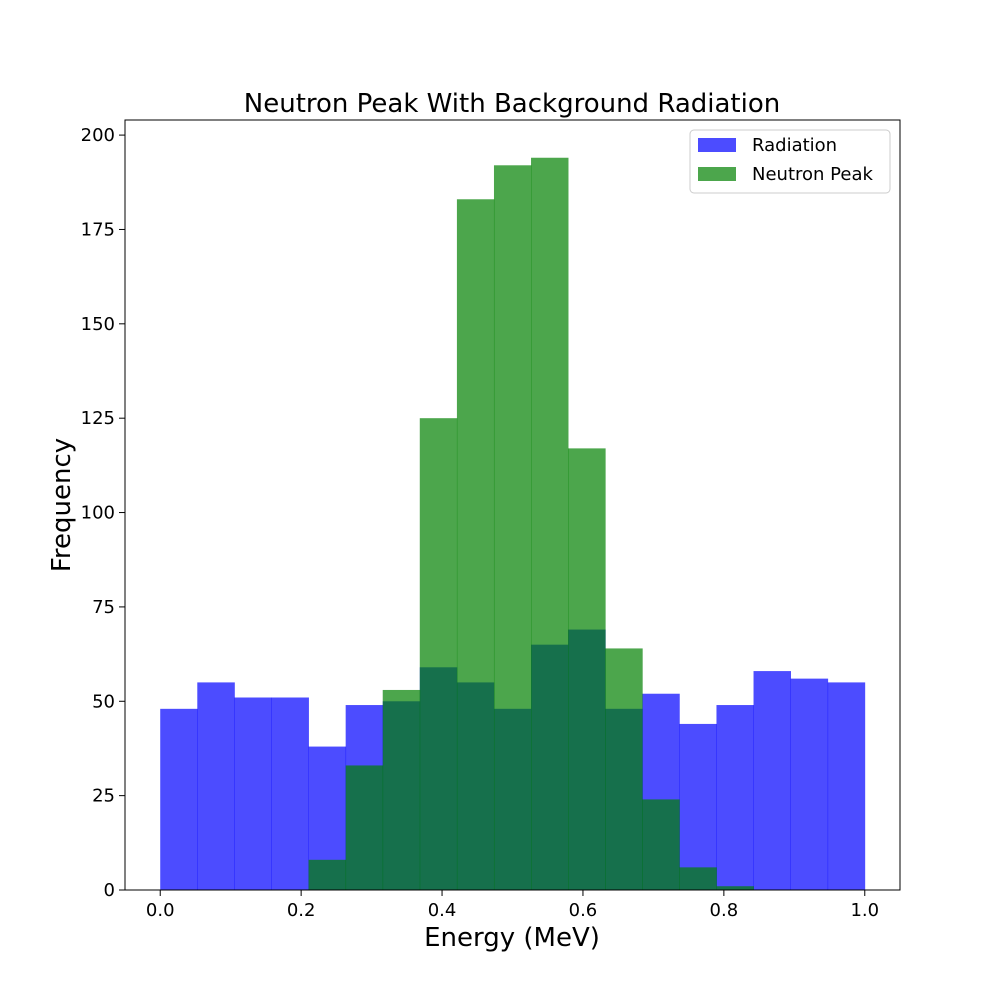 Image resolution: width=1000 pixels, height=1000 pixels. What do you see at coordinates (160, 910) in the screenshot?
I see `x-tick-label: 0.0` at bounding box center [160, 910].